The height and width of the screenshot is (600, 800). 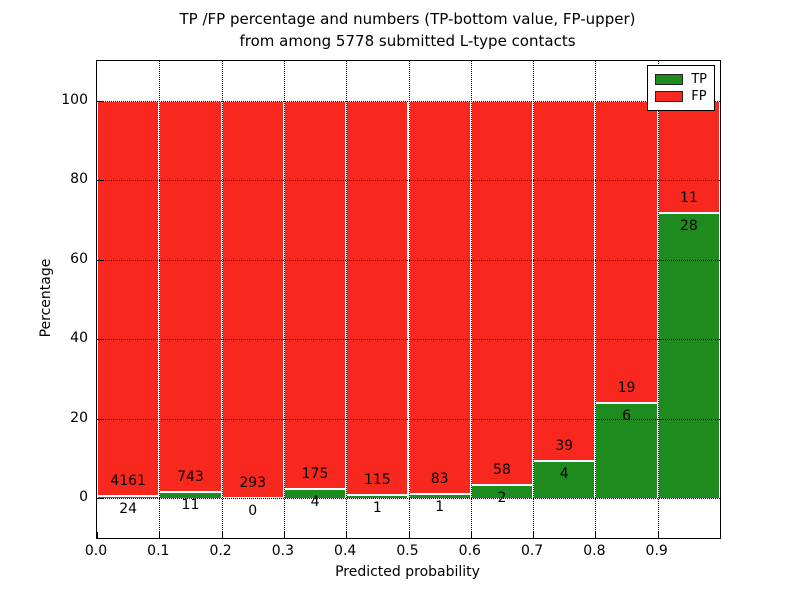 I want to click on tp-count-label: 11, so click(x=190, y=505).